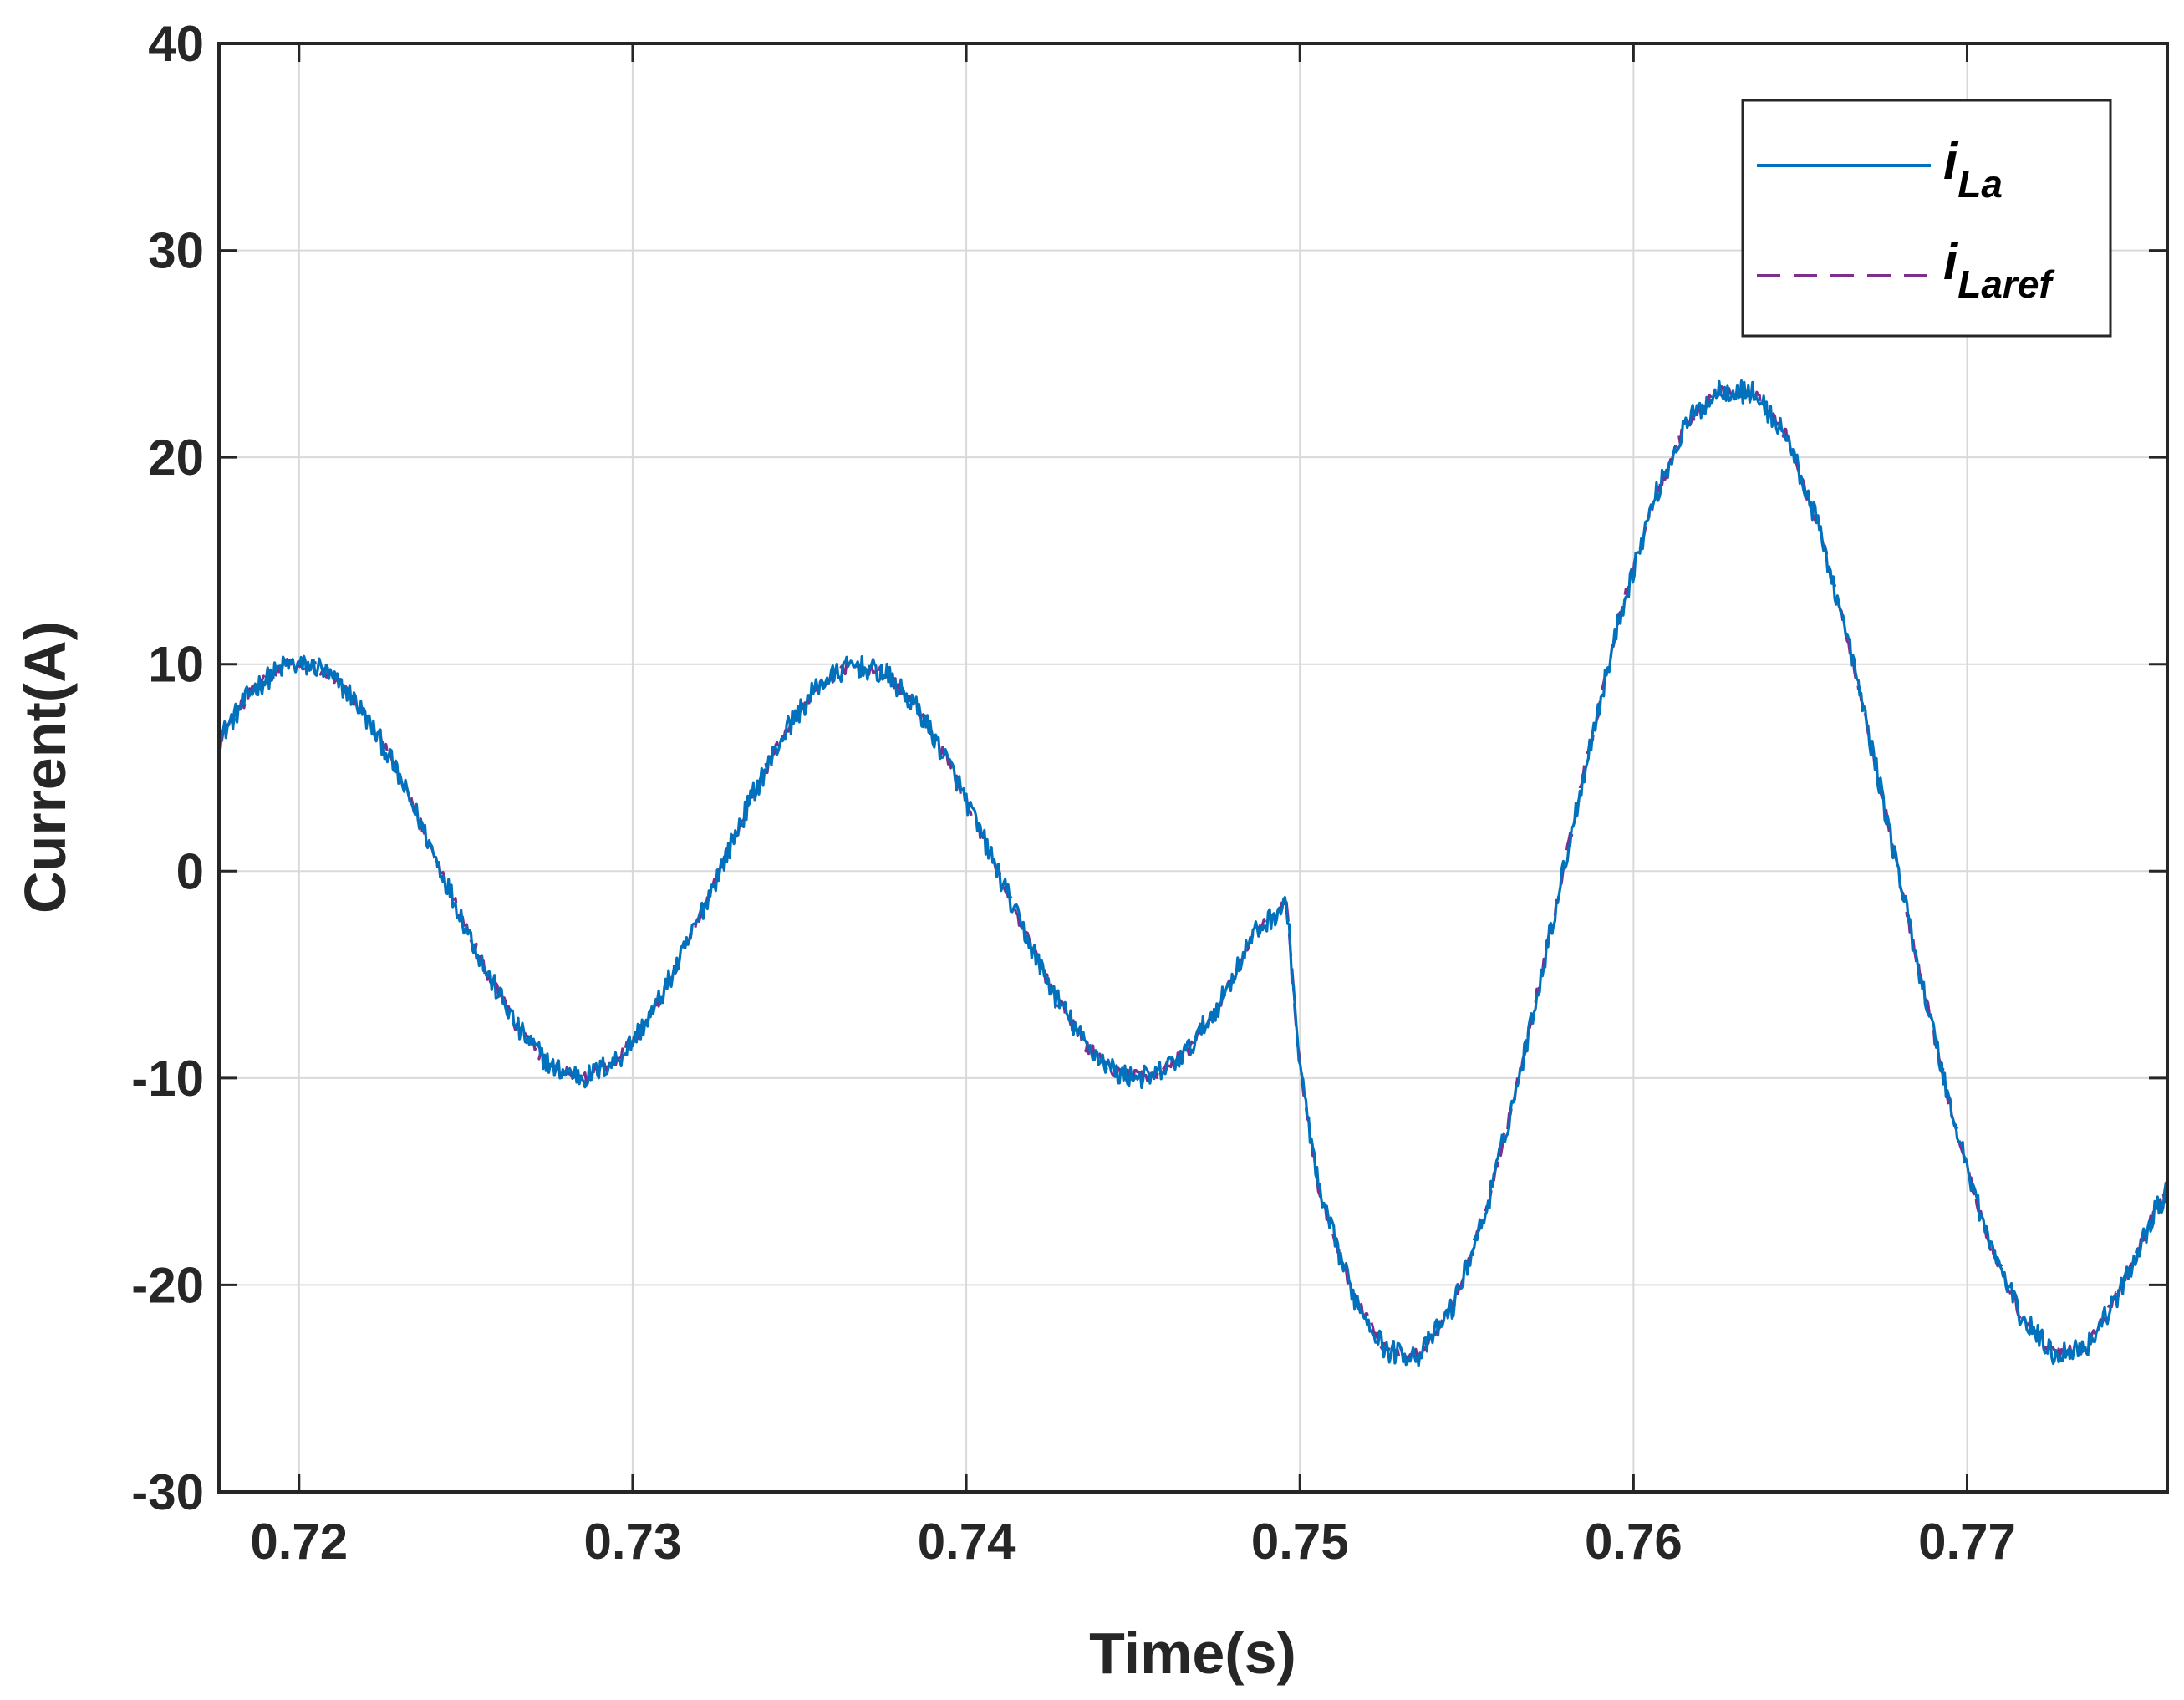  Describe the element at coordinates (1980, 184) in the screenshot. I see `legend-ila-sub: La` at that location.